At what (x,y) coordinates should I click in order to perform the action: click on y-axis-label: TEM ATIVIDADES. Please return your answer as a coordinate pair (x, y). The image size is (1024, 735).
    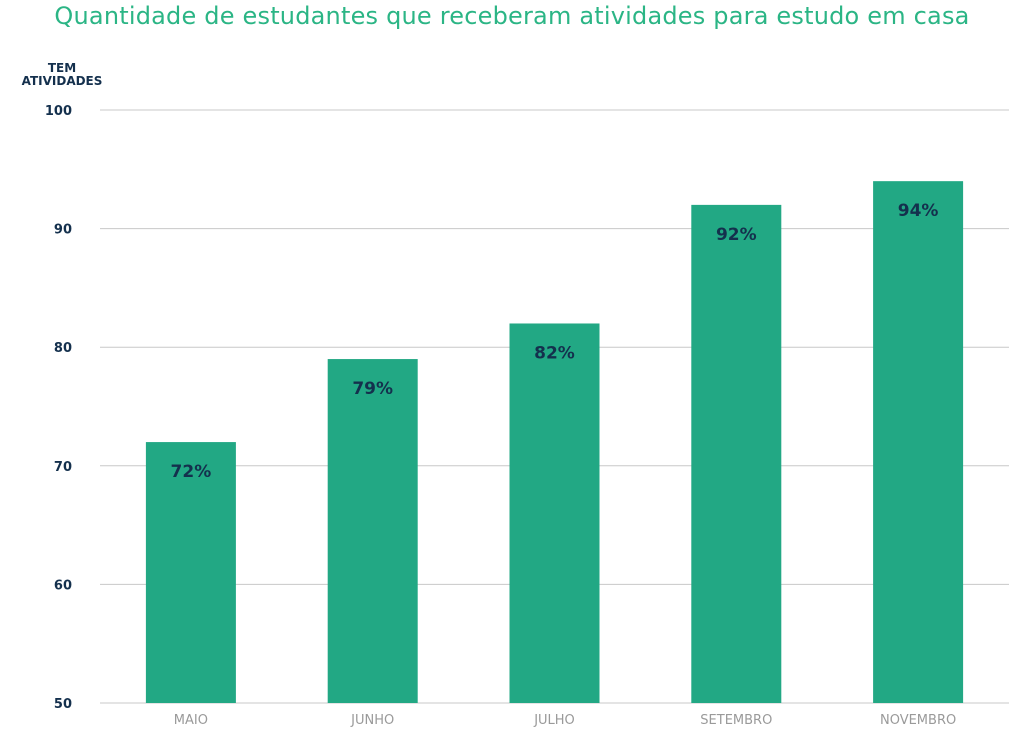
    Looking at the image, I should click on (62, 74).